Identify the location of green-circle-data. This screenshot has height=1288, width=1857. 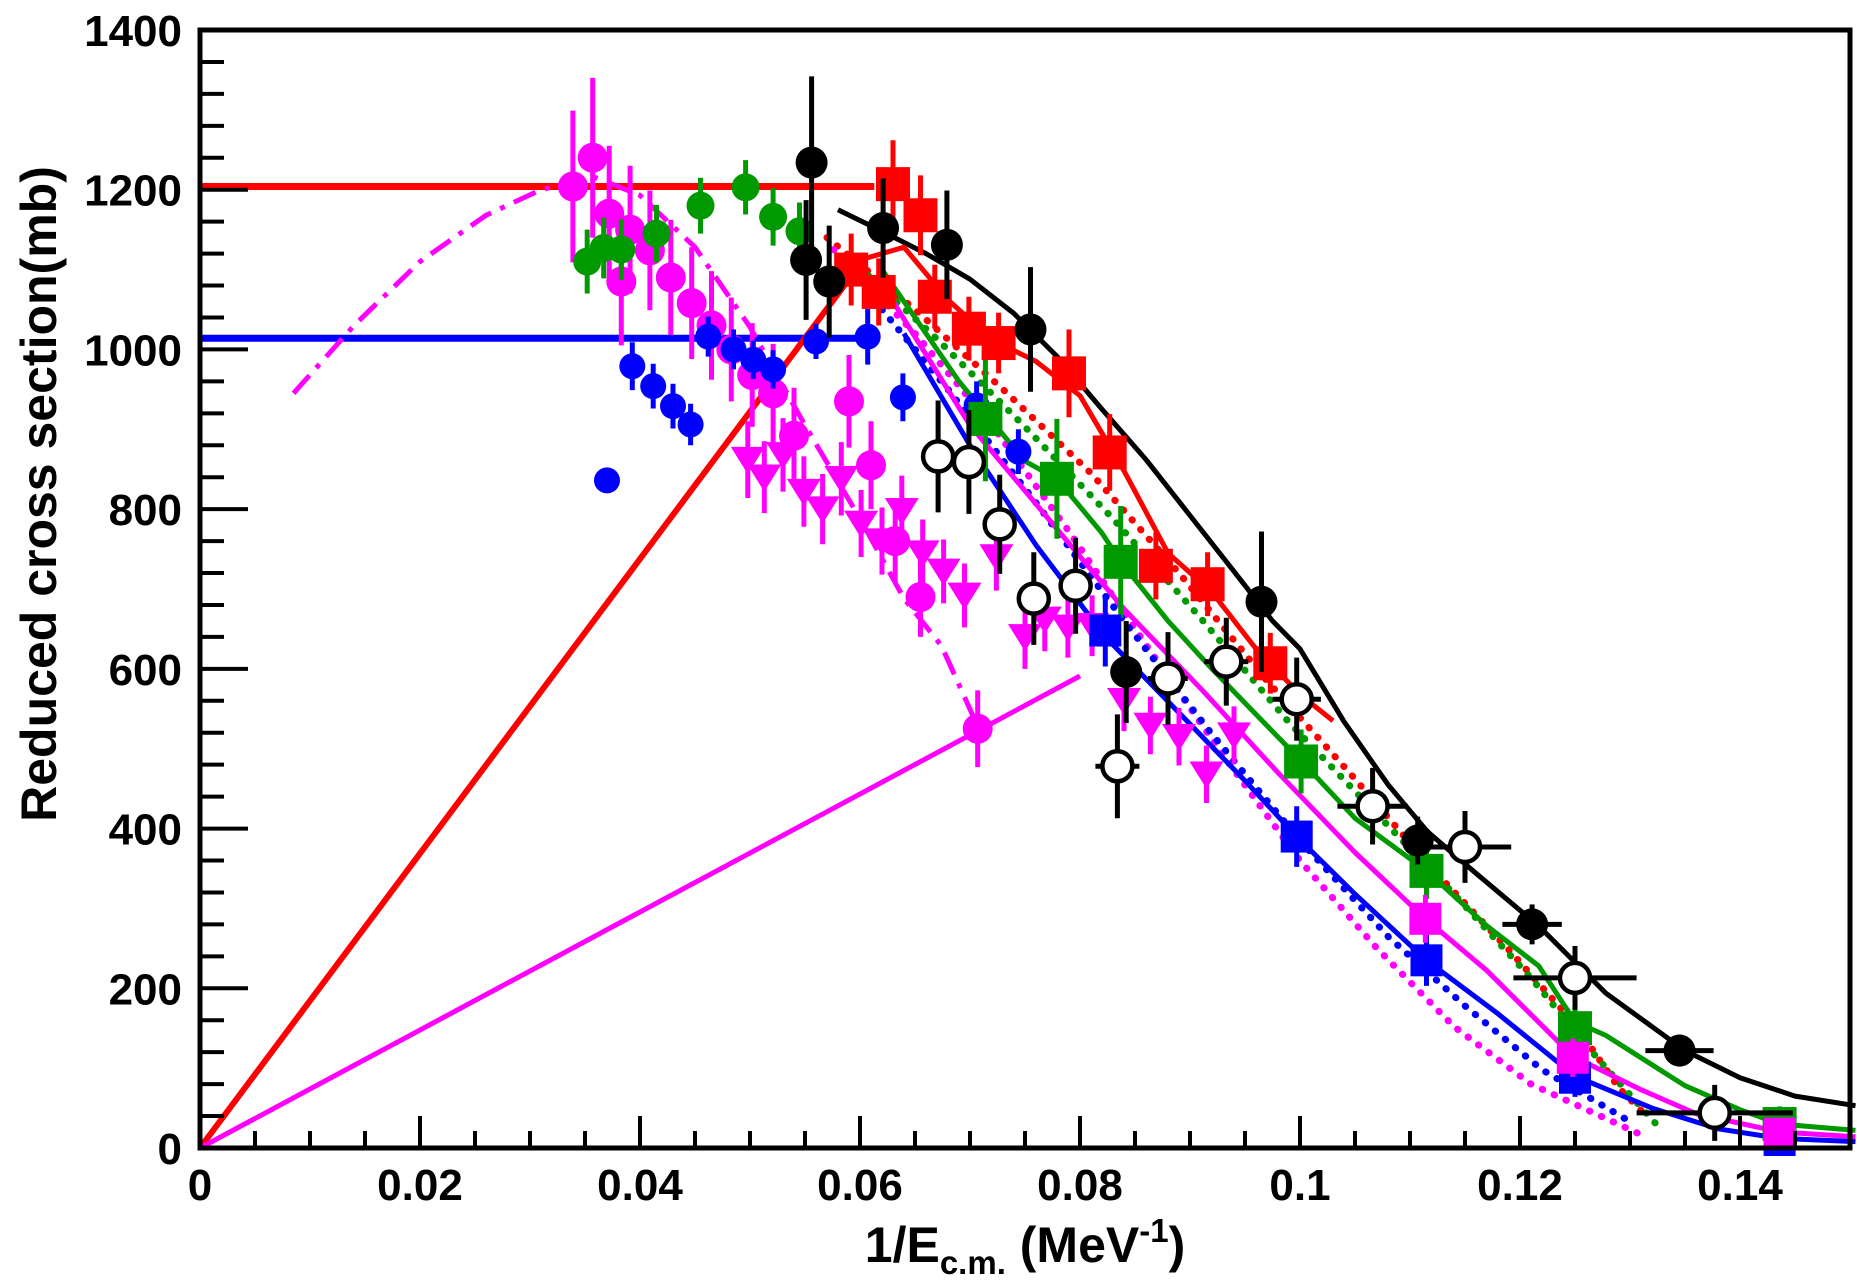
(693, 227).